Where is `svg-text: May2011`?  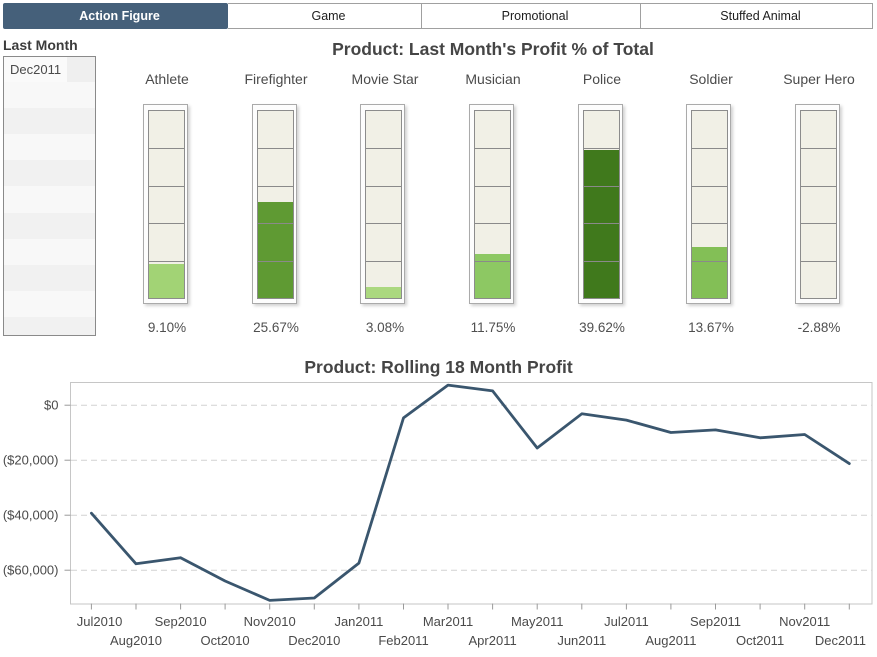
svg-text: May2011 is located at coordinates (537, 621).